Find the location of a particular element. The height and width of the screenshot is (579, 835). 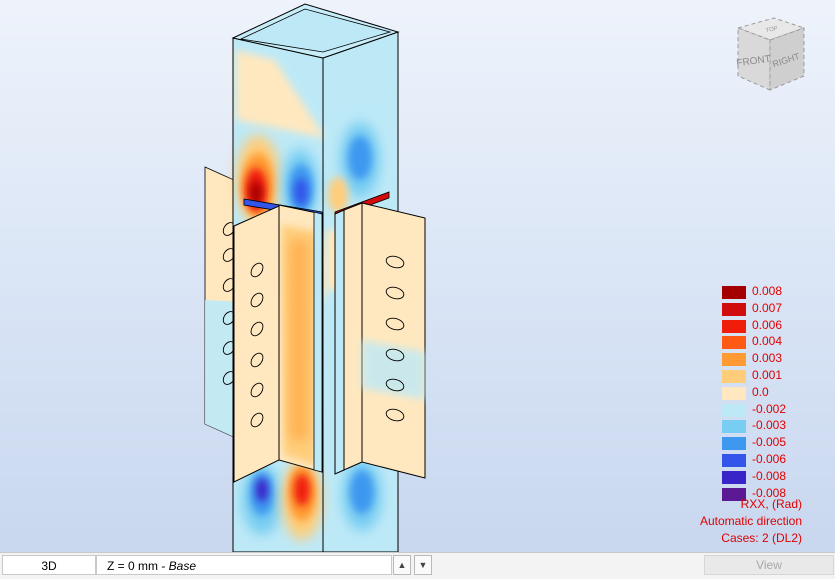

view-cube-right-face is located at coordinates (787, 59).